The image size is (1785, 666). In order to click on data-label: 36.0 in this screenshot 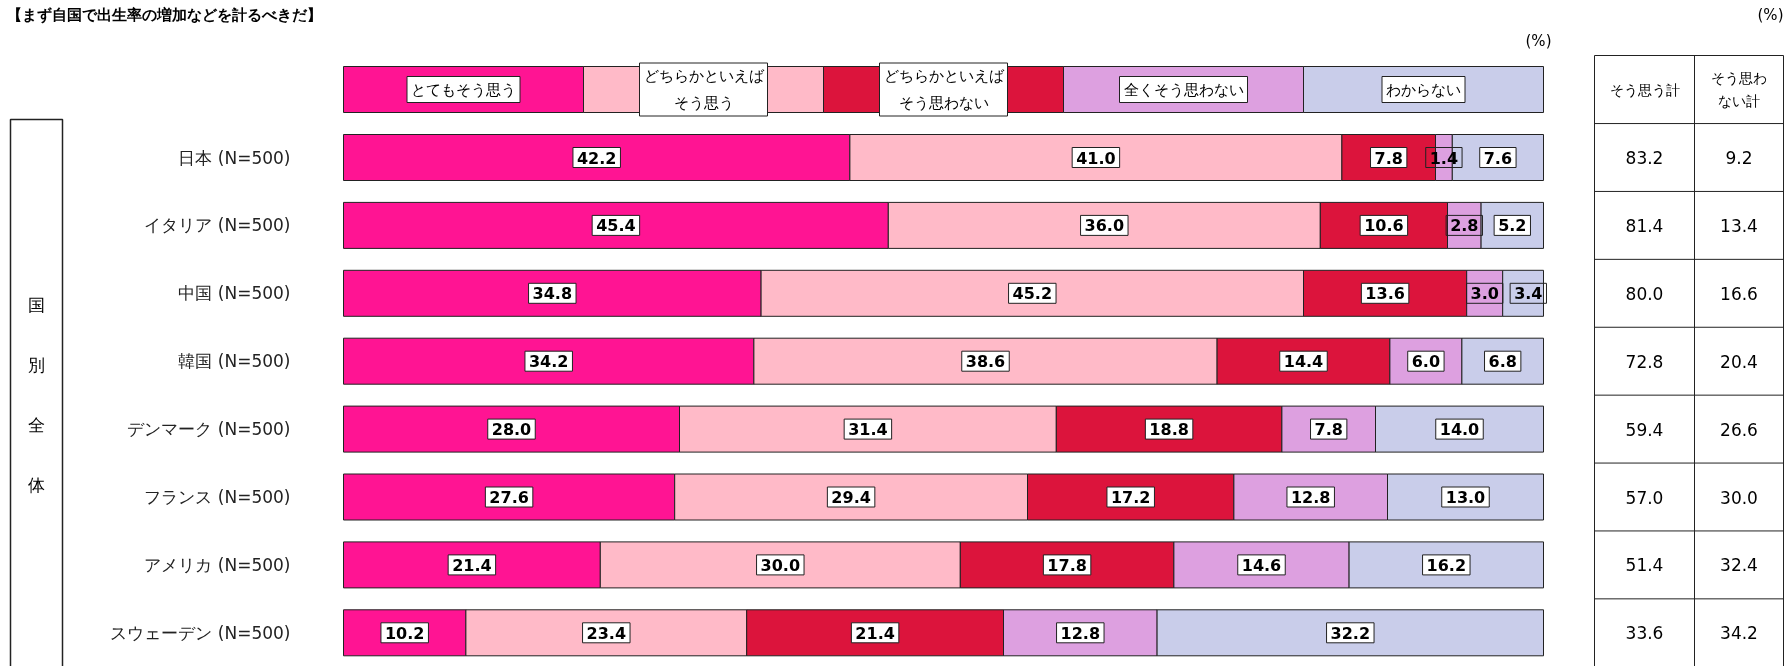, I will do `click(1104, 226)`.